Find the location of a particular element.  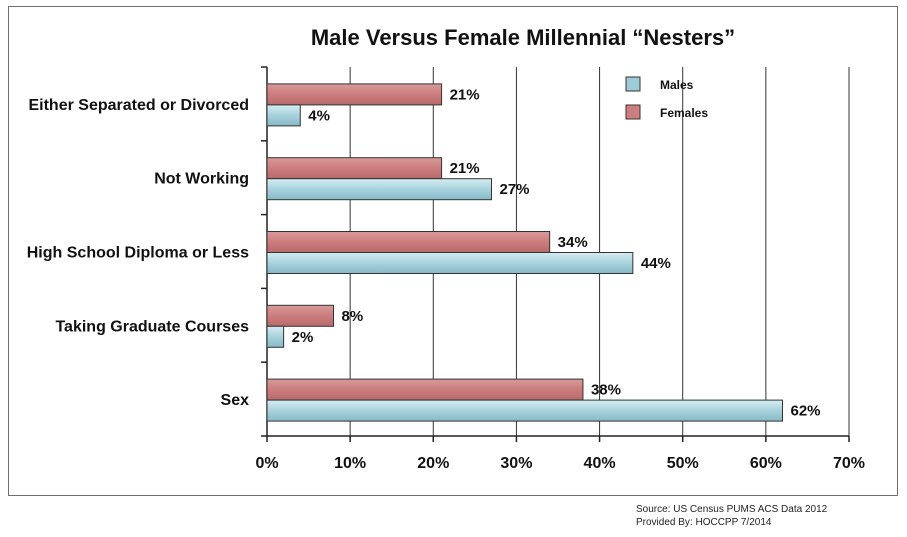

data-label-females-0: 21% is located at coordinates (465, 94).